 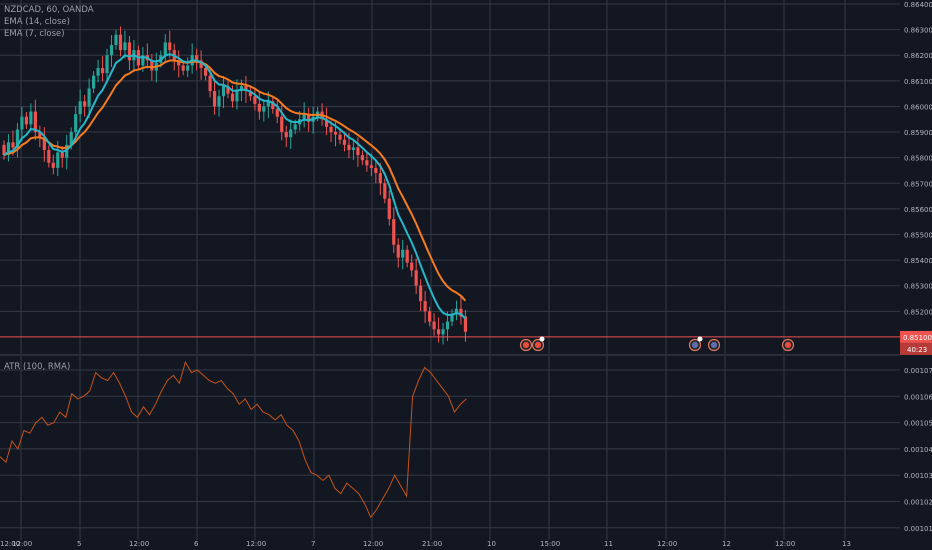 What do you see at coordinates (918, 31) in the screenshot?
I see `price-tick-label: 0.86300` at bounding box center [918, 31].